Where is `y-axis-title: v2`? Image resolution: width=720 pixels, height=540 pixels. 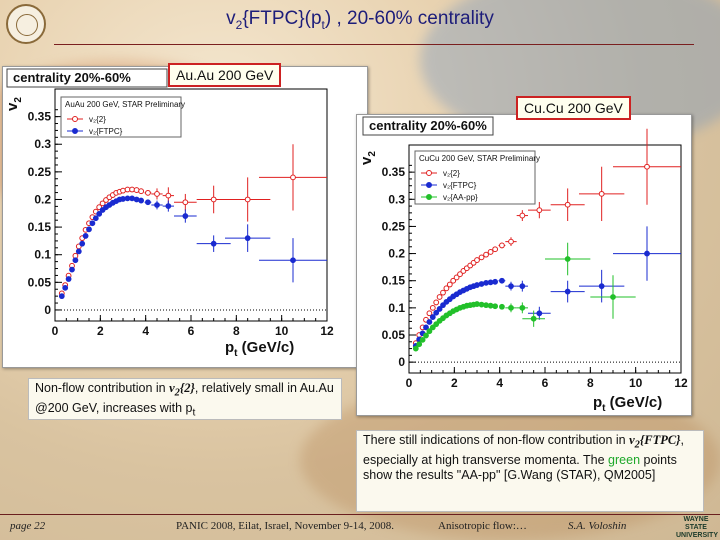
y-axis-title: v2 is located at coordinates (14, 104).